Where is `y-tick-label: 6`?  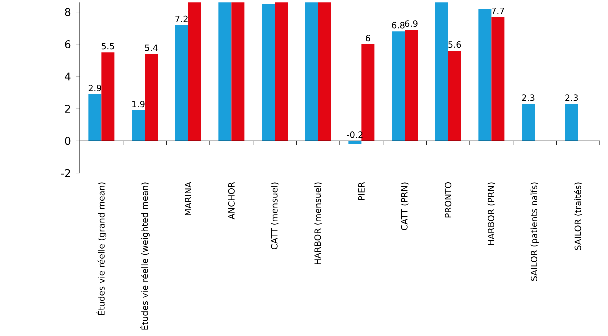 y-tick-label: 6 is located at coordinates (68, 44).